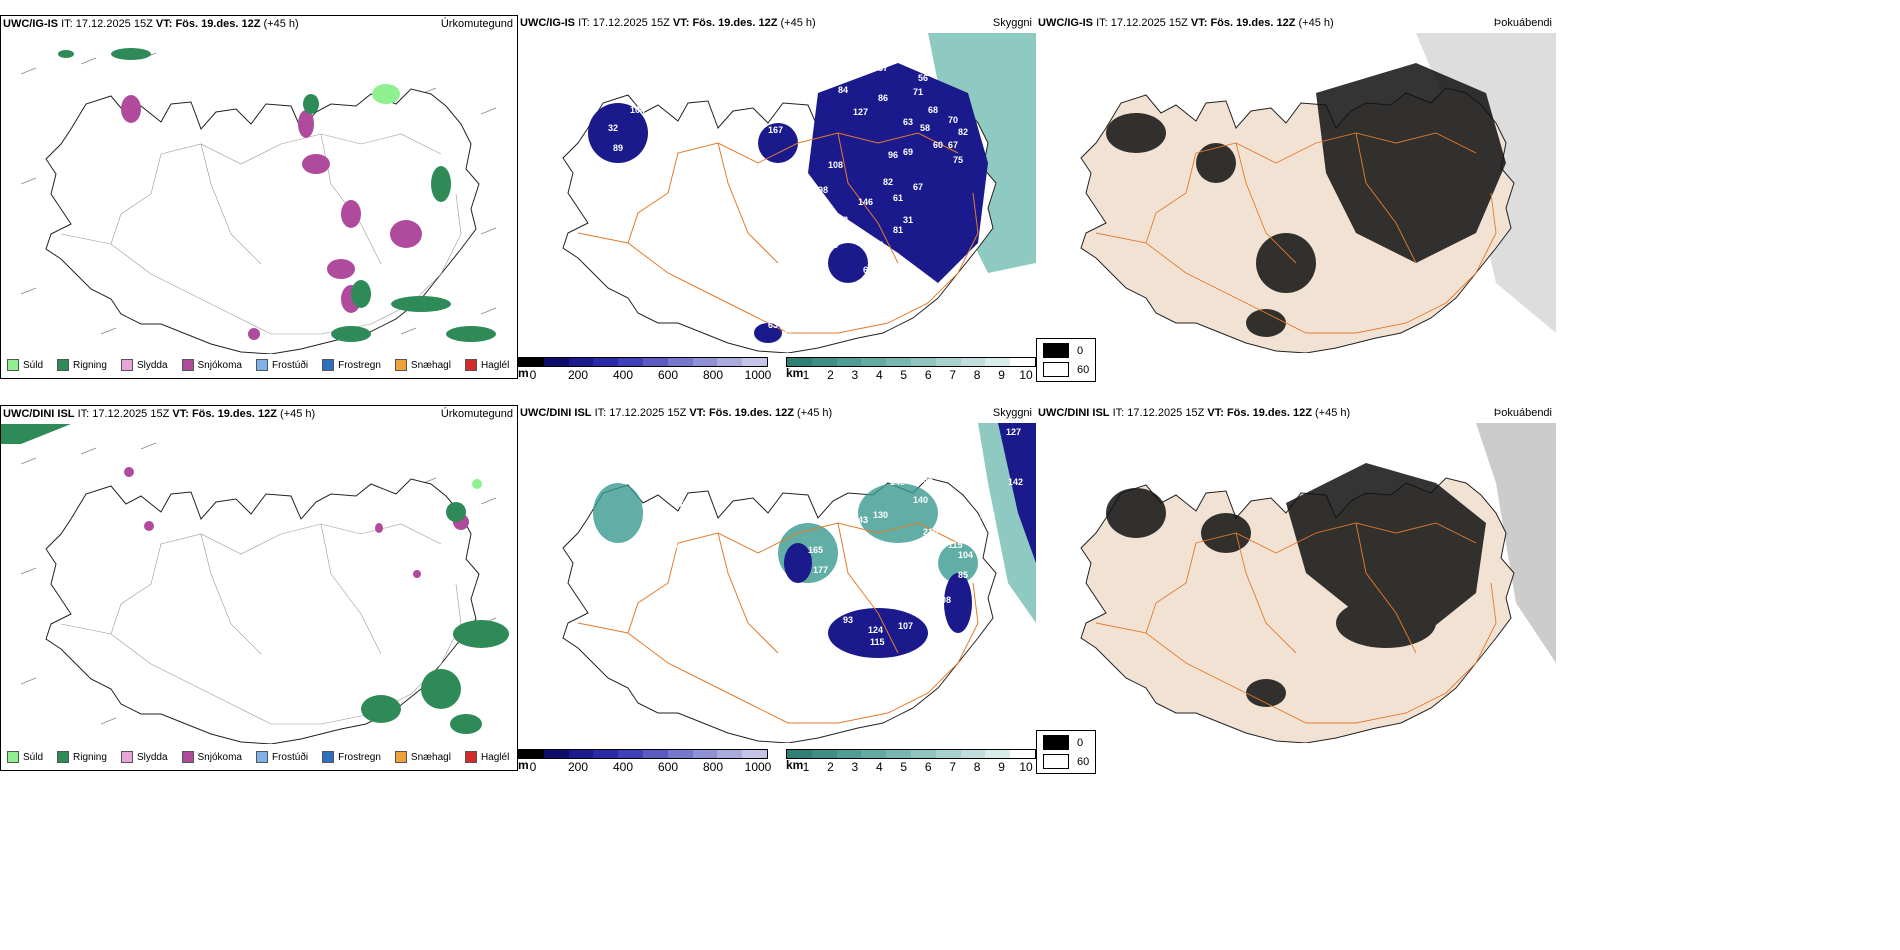 The image size is (1900, 950). I want to click on colorbar-tick: 0, so click(533, 373).